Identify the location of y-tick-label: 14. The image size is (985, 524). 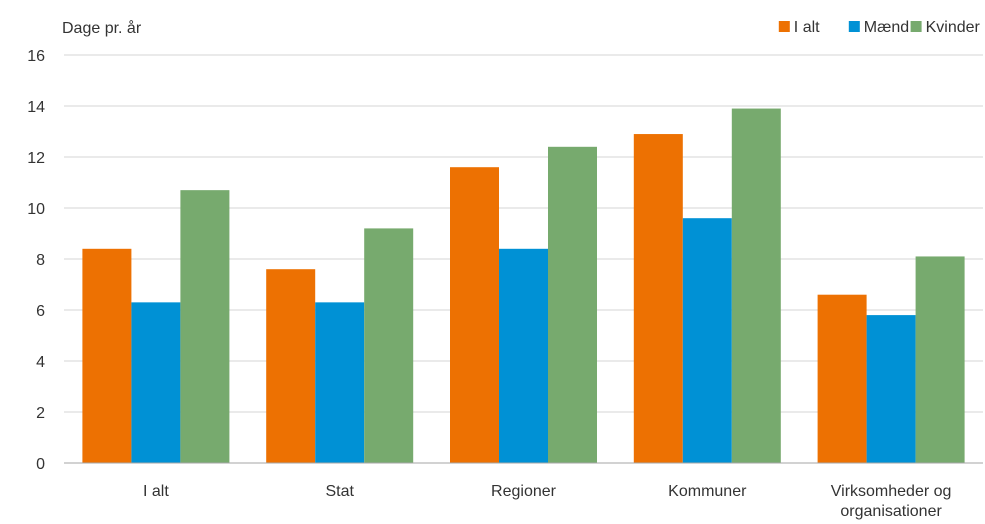
(36, 107).